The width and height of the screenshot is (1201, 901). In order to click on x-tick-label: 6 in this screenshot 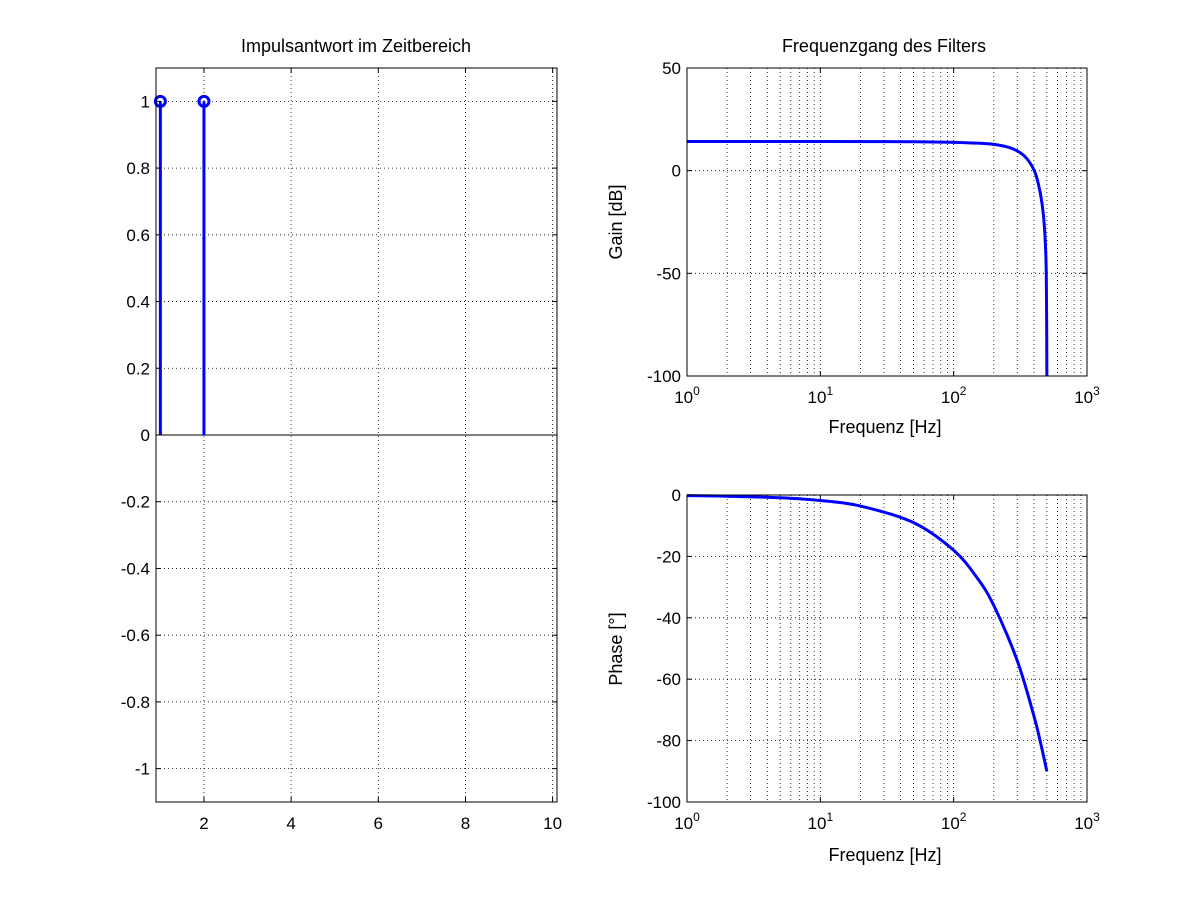, I will do `click(378, 823)`.